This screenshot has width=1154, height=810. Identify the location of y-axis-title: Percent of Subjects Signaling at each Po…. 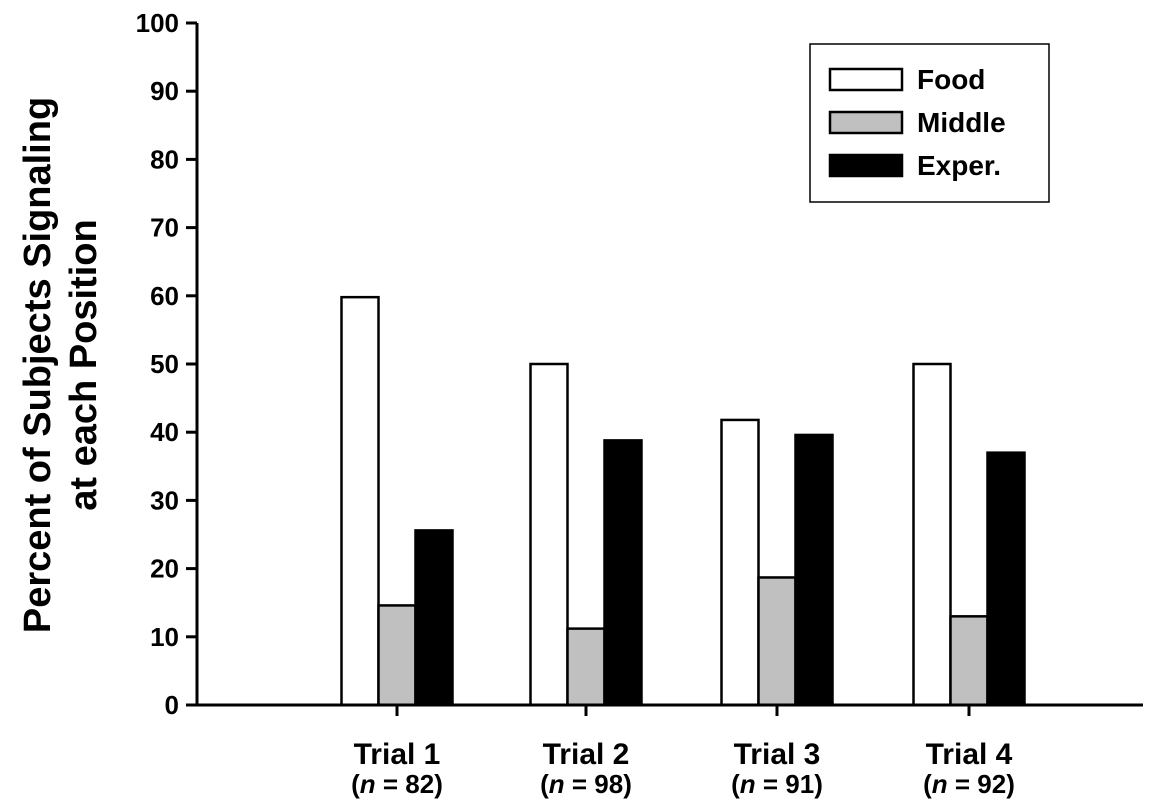
(61, 365).